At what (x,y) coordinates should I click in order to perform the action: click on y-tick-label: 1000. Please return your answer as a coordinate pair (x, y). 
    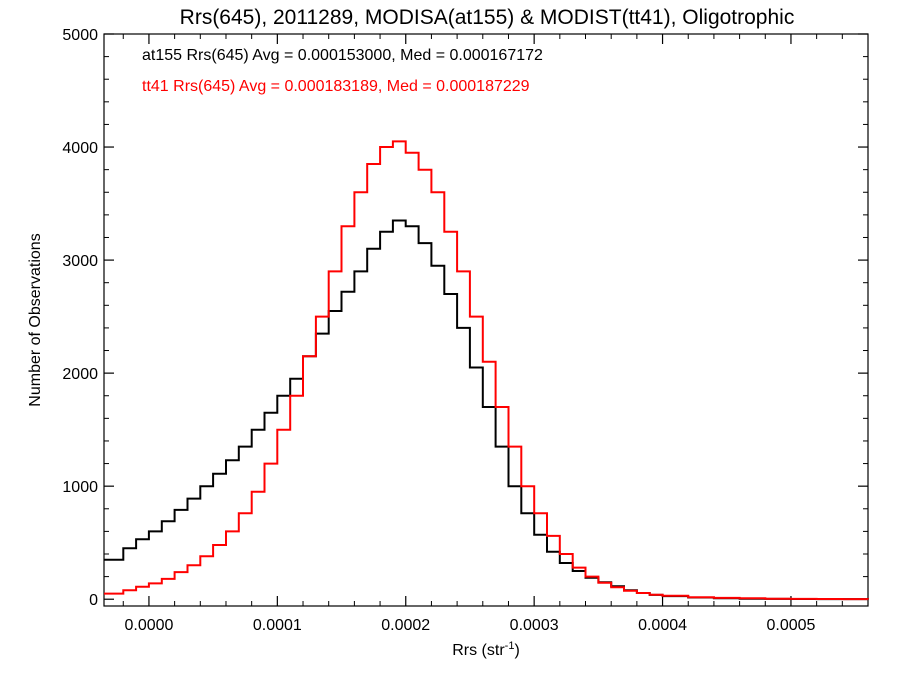
    Looking at the image, I should click on (80, 487).